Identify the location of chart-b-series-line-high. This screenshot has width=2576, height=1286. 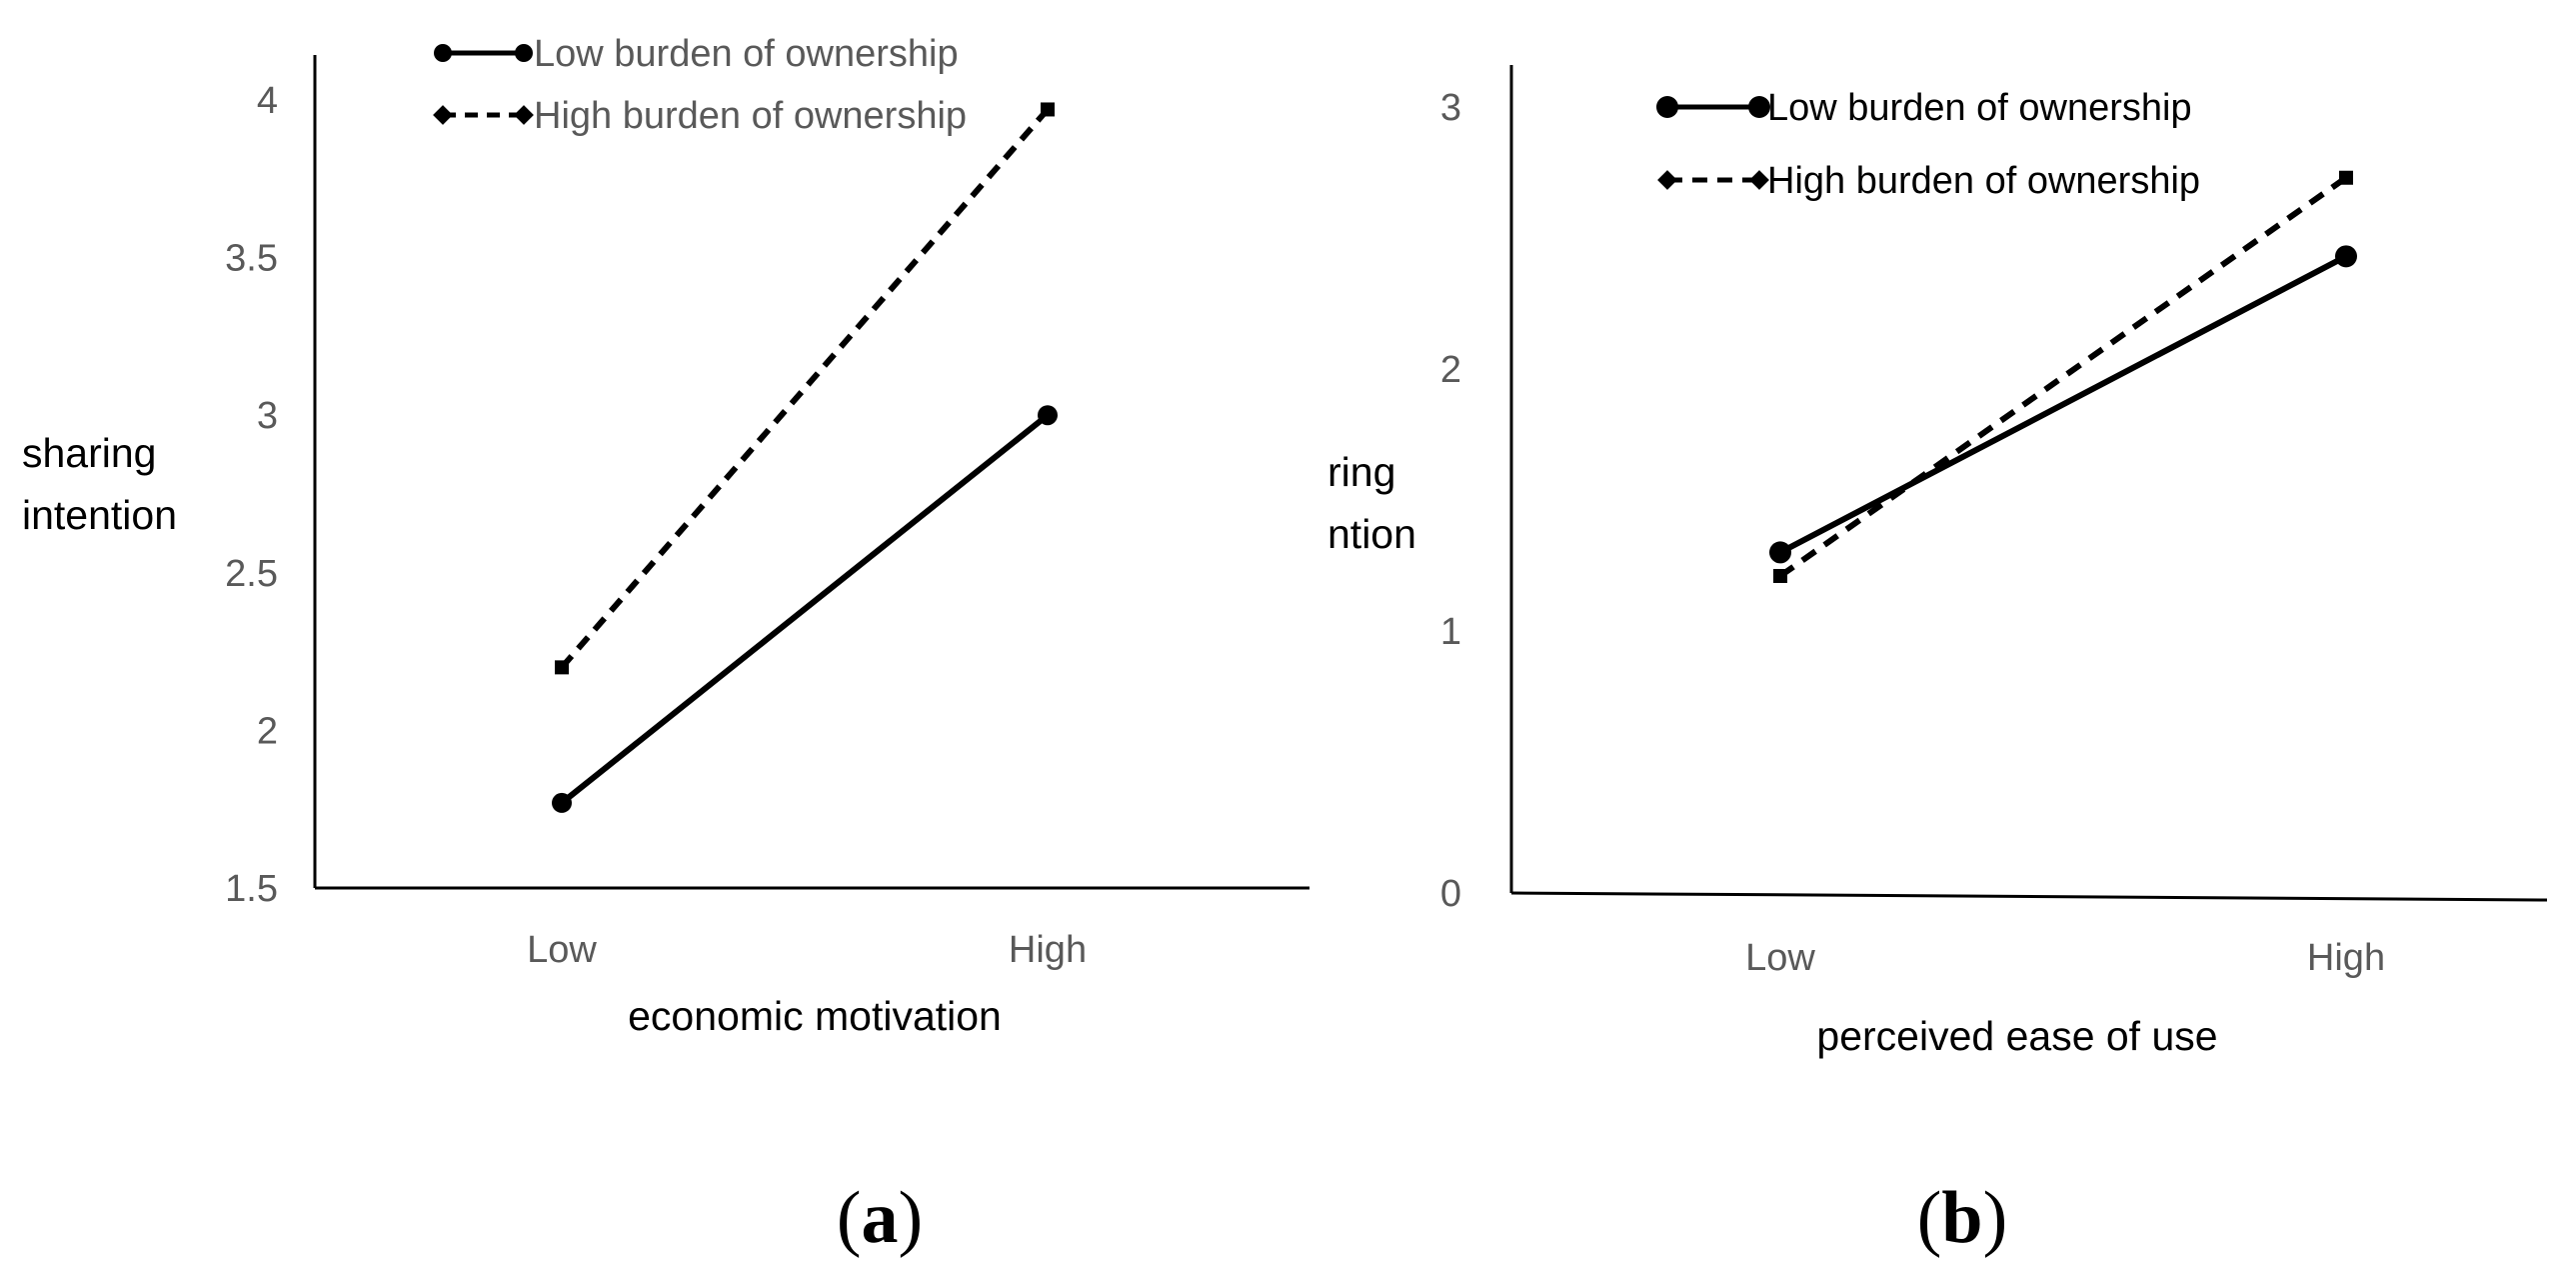
(2063, 377).